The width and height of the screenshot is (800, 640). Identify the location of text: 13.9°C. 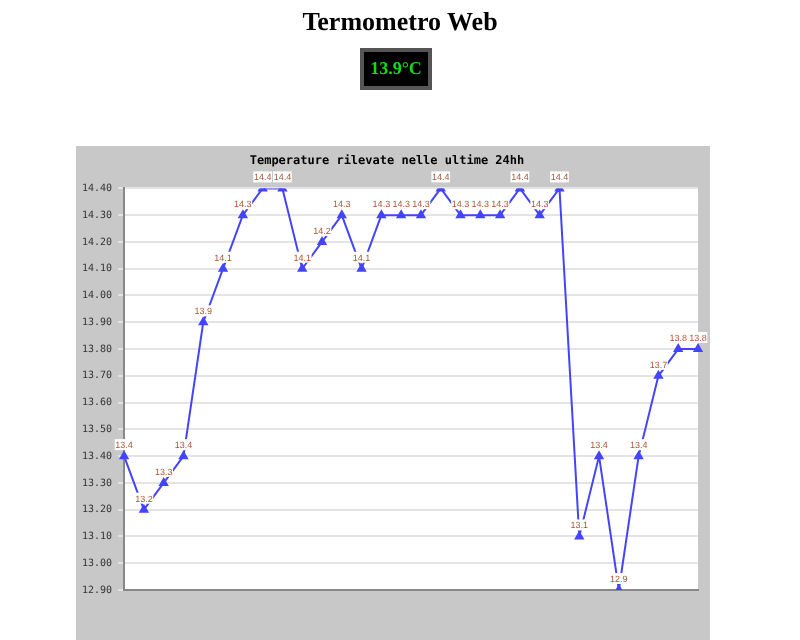
(396, 69).